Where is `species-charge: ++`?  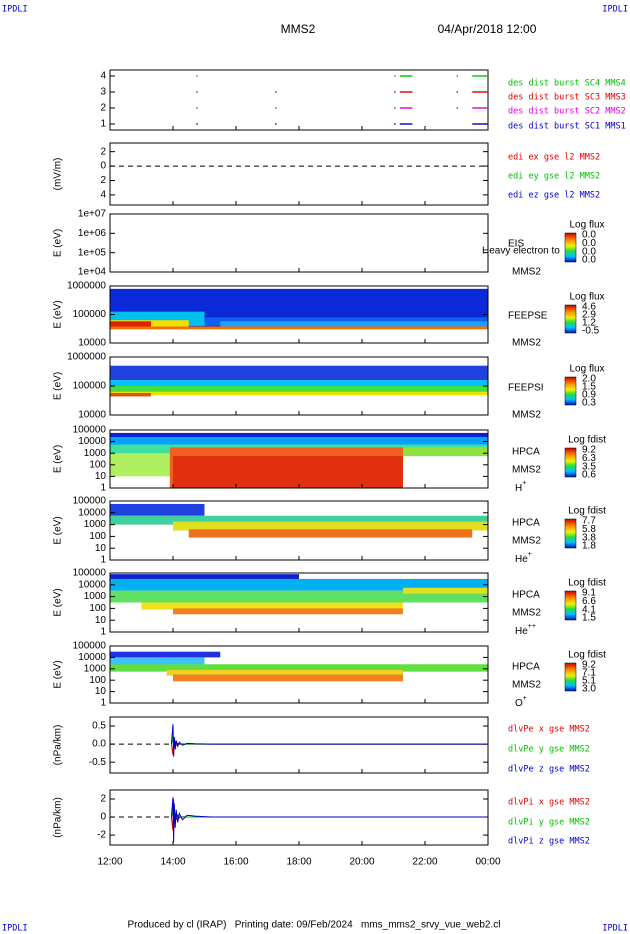
species-charge: ++ is located at coordinates (532, 626).